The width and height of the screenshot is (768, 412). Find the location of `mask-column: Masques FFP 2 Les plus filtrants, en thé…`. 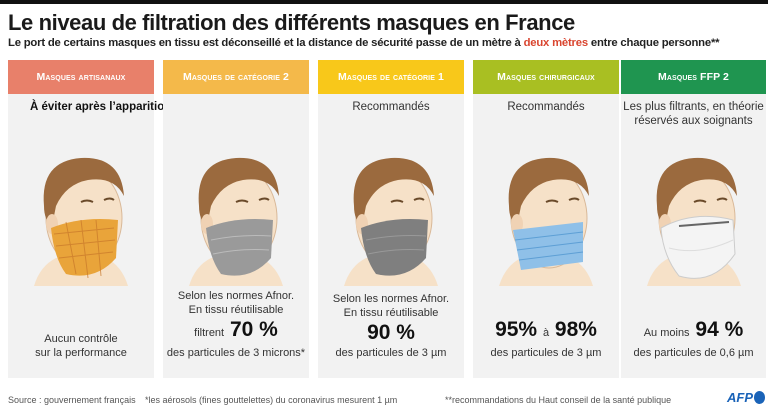

mask-column: Masques FFP 2 Les plus filtrants, en thé… is located at coordinates (693, 219).